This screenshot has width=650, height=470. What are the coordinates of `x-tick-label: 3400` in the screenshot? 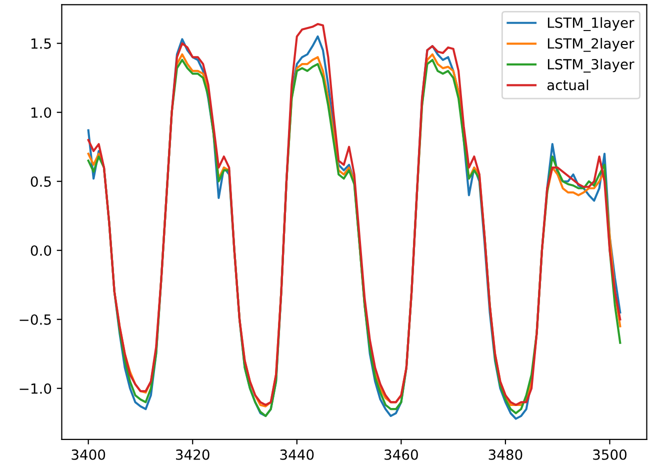 It's located at (89, 454).